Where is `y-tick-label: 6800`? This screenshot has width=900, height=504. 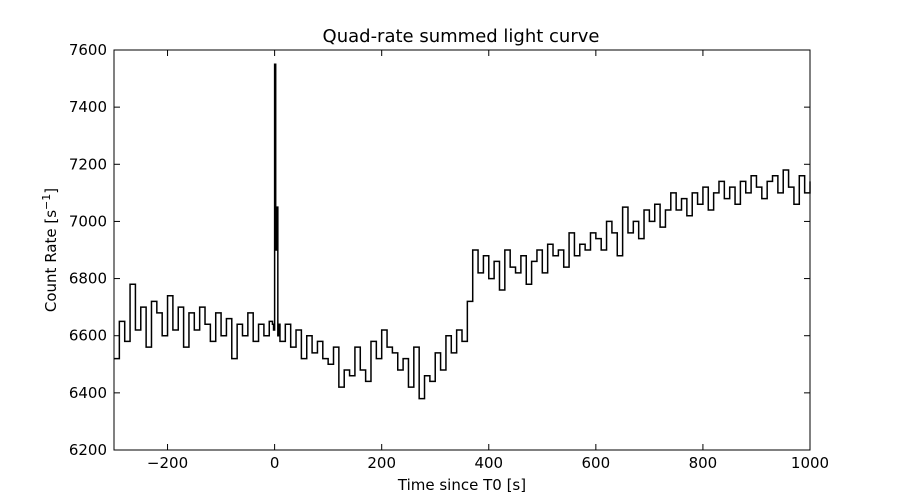 y-tick-label: 6800 is located at coordinates (88, 279).